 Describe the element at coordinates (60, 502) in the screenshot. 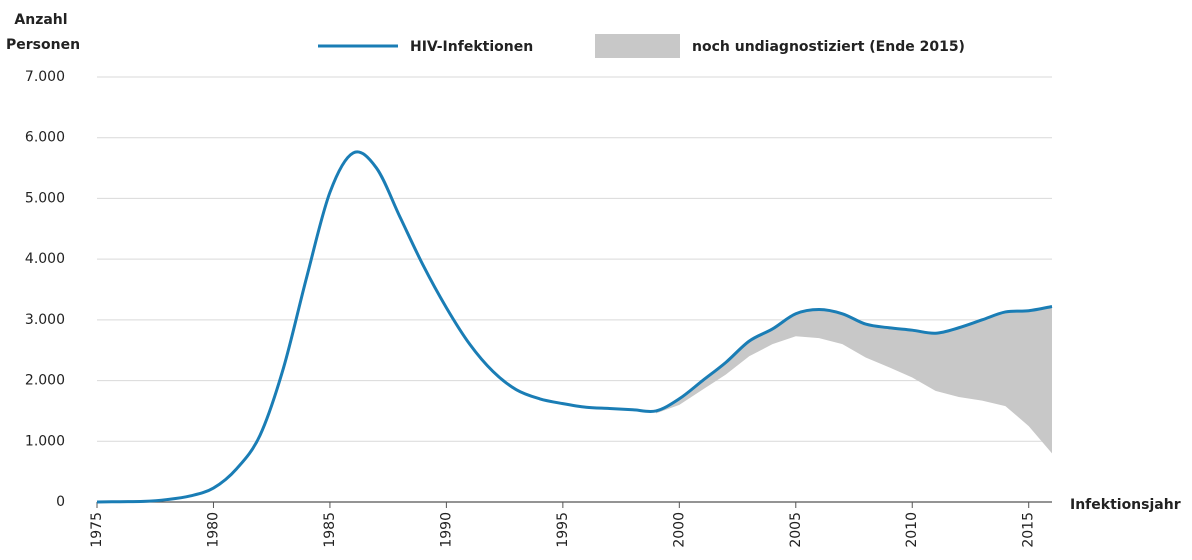

I see `y-tick-label: 0` at that location.